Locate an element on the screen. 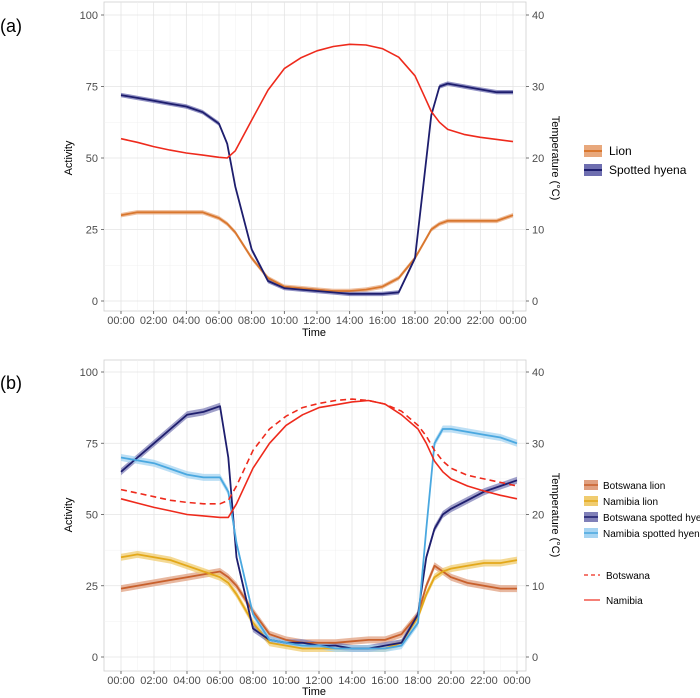 The image size is (700, 698). panel-b-y2-axis-title: Temperature (°C) is located at coordinates (555, 515).